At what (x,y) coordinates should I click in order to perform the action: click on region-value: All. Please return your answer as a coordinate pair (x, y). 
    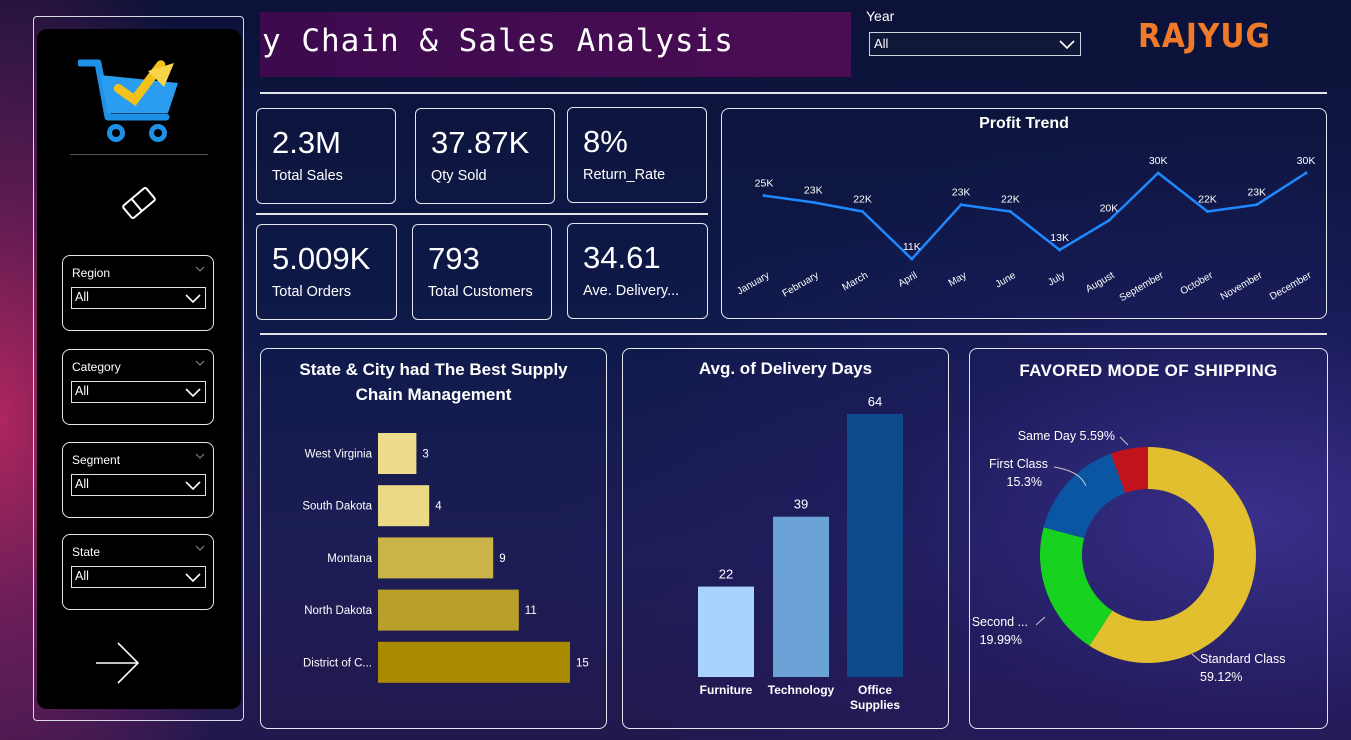
    Looking at the image, I should click on (82, 297).